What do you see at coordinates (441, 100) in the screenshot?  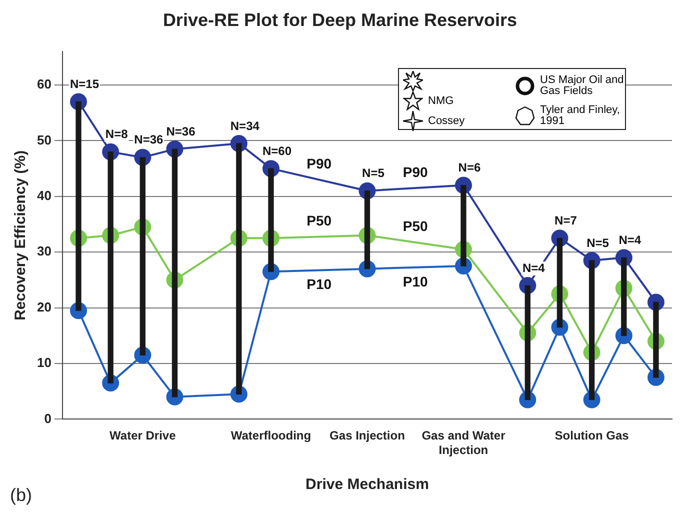 I see `annotation: NMG` at bounding box center [441, 100].